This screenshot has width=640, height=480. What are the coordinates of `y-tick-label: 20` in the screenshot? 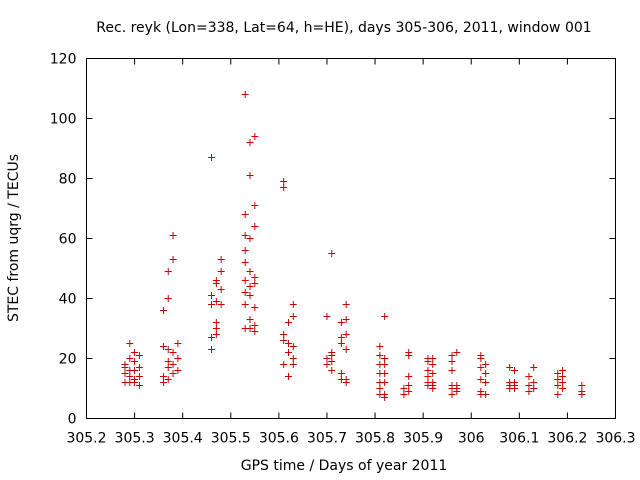 It's located at (68, 360).